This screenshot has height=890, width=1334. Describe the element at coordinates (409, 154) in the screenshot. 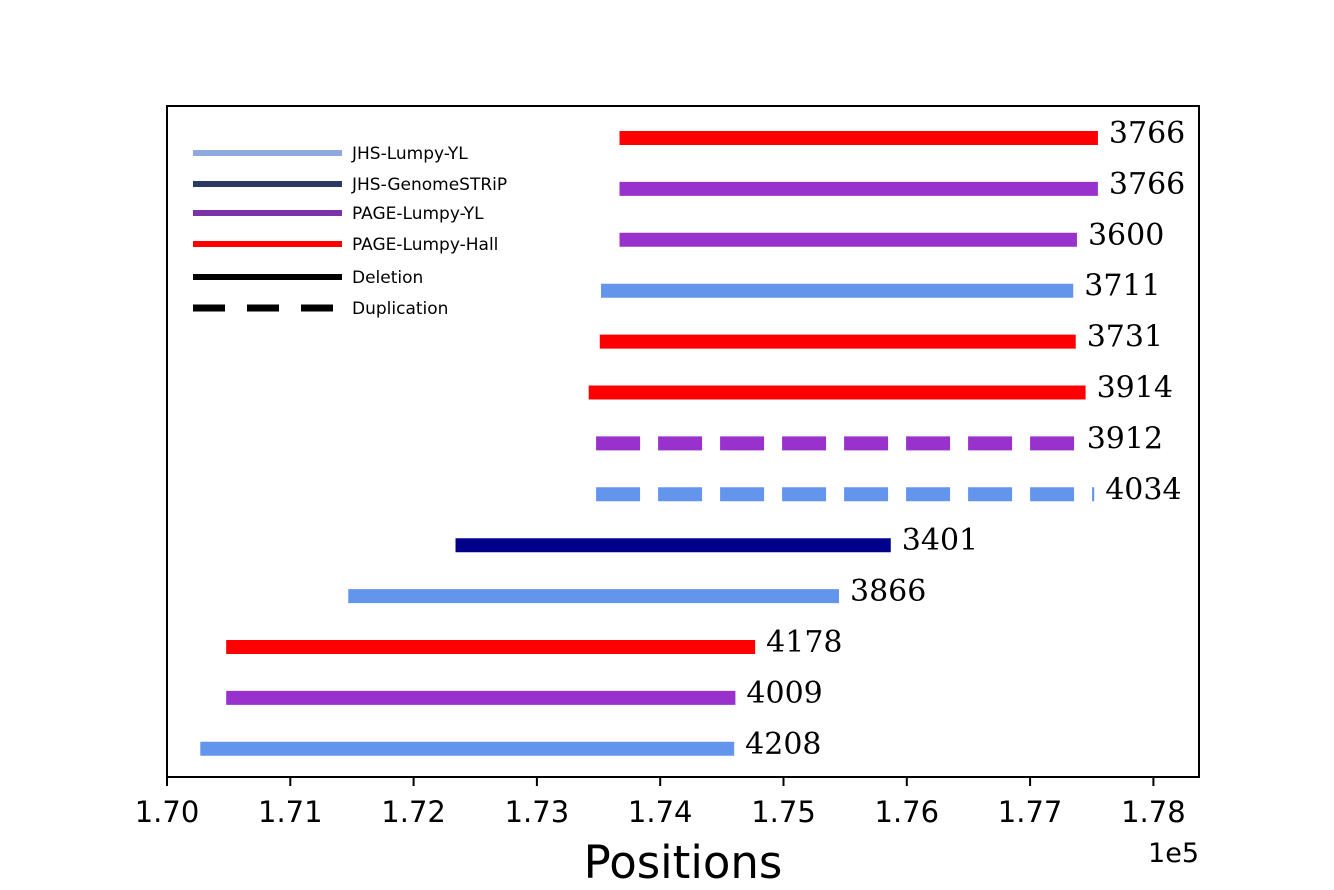

I see `legend-label: JHS-Lumpy-YL` at that location.